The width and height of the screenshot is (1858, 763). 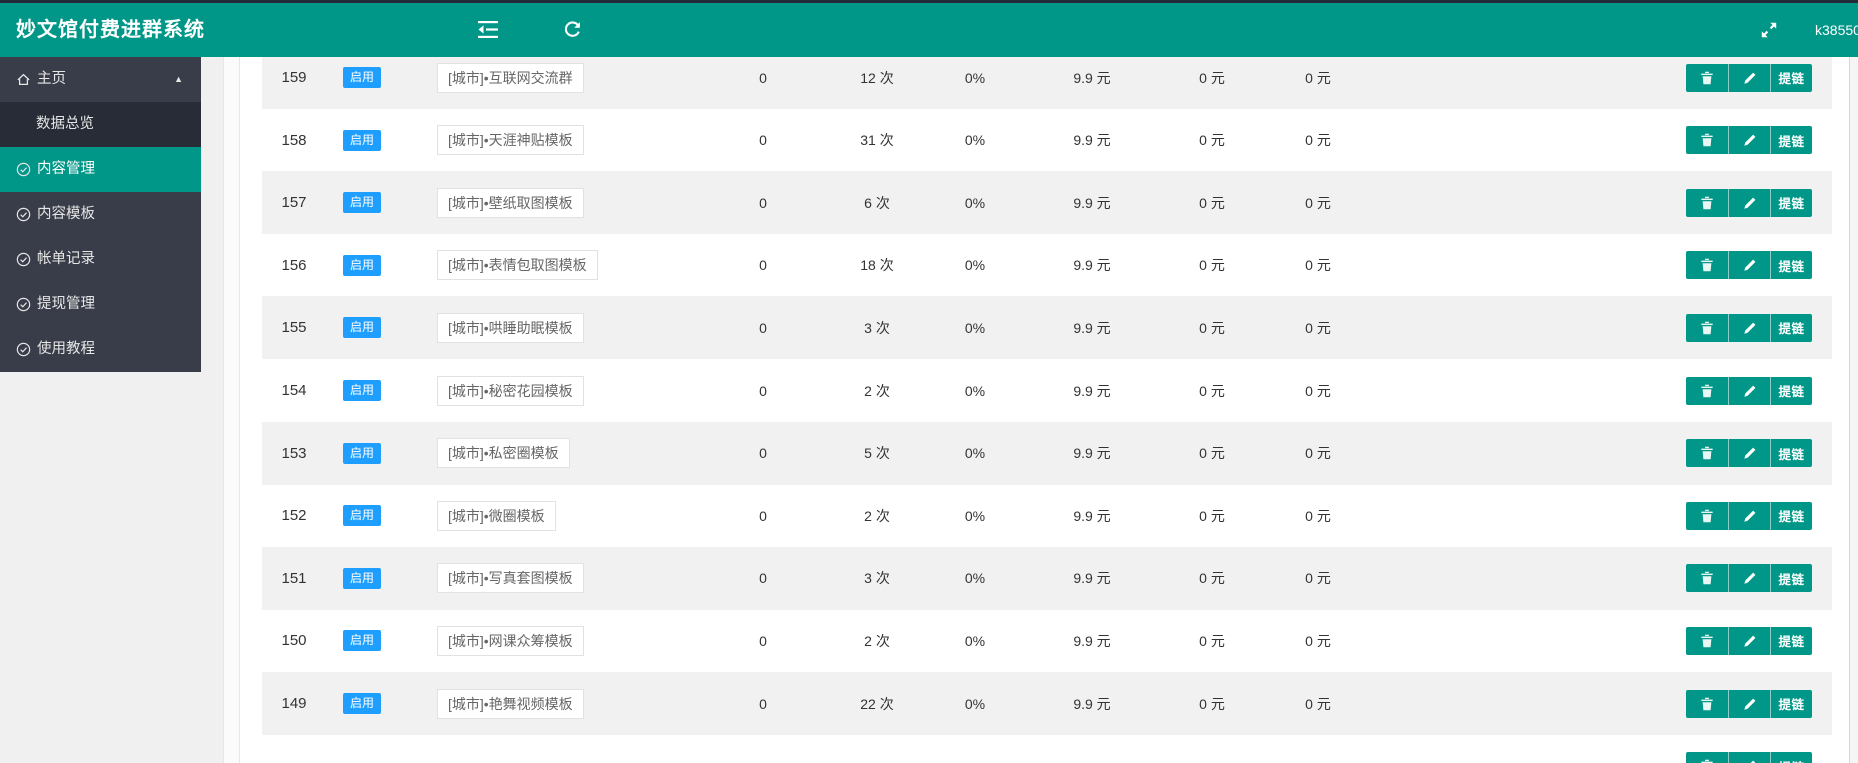 What do you see at coordinates (503, 453) in the screenshot?
I see `group-name-box: [城市]•私密圈模板` at bounding box center [503, 453].